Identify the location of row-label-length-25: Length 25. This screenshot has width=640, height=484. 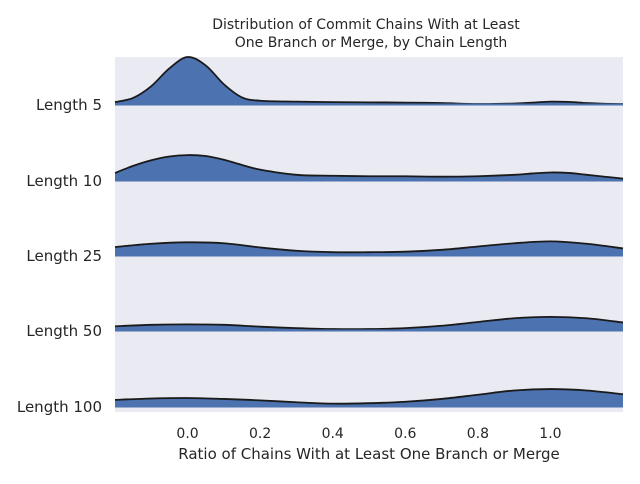
(64, 256).